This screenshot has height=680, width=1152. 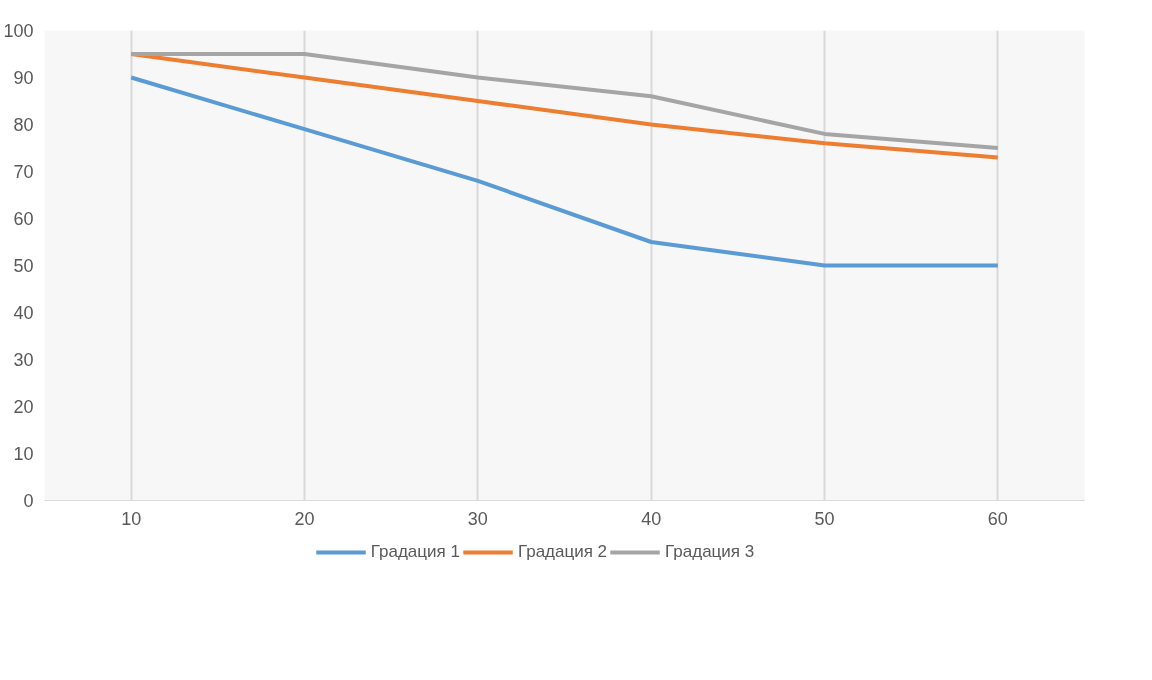 I want to click on x-tick-label: 60, so click(x=997, y=518).